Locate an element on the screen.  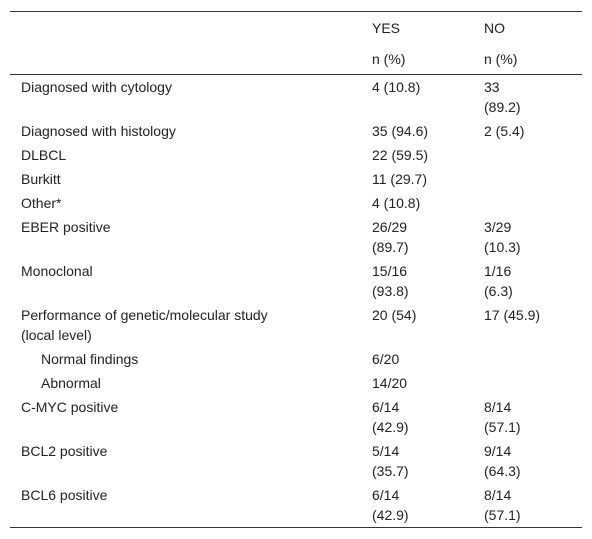
table-row: Normal findings 6/20 is located at coordinates (296, 359).